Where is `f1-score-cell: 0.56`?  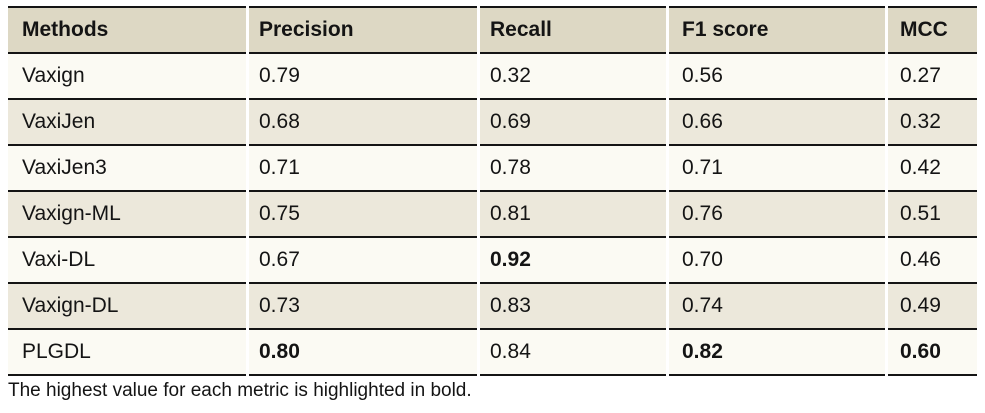 f1-score-cell: 0.56 is located at coordinates (777, 75).